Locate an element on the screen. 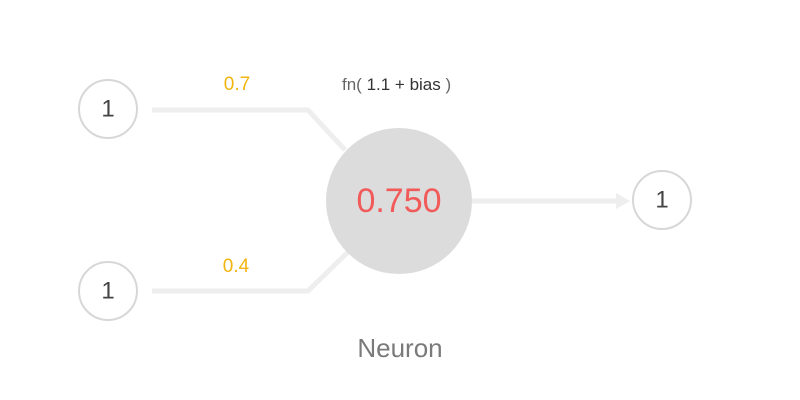 The image size is (800, 400). input-1-connection is located at coordinates (249, 129).